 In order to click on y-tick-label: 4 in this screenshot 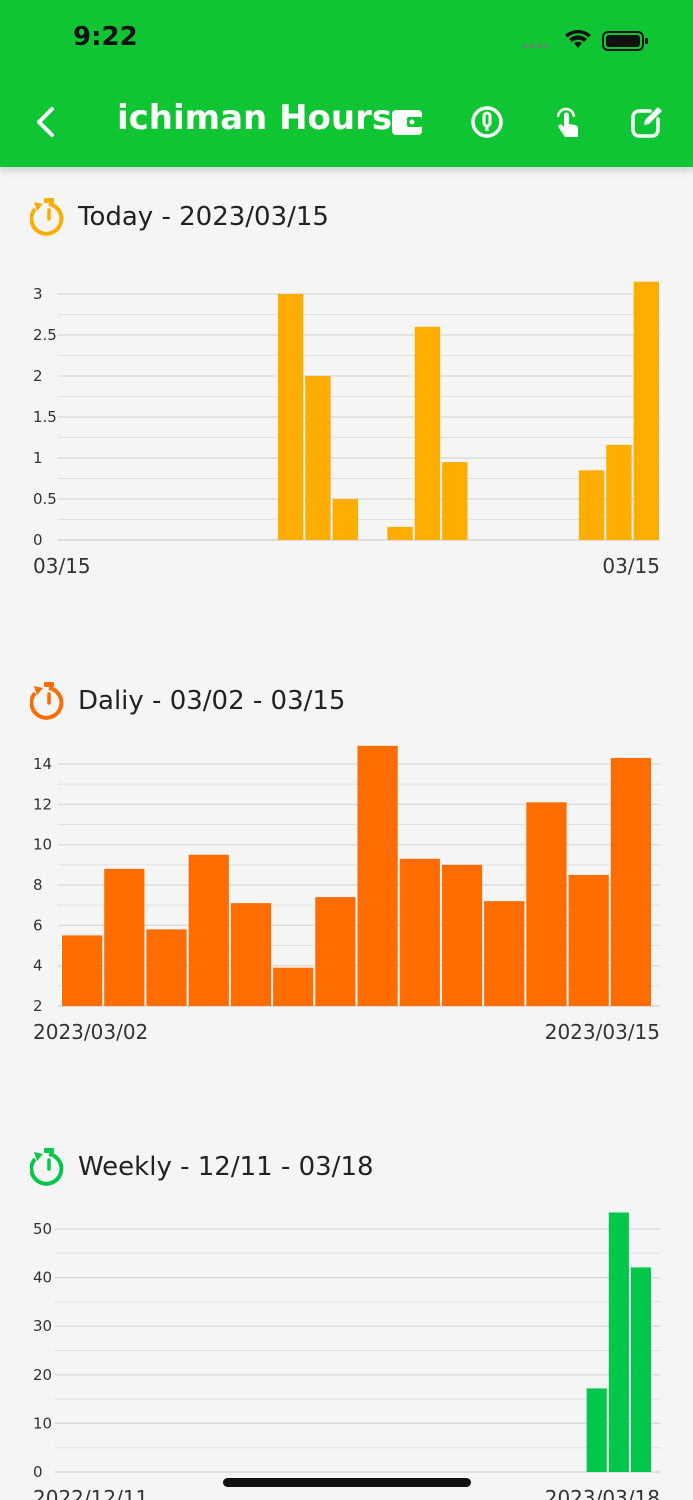, I will do `click(38, 966)`.